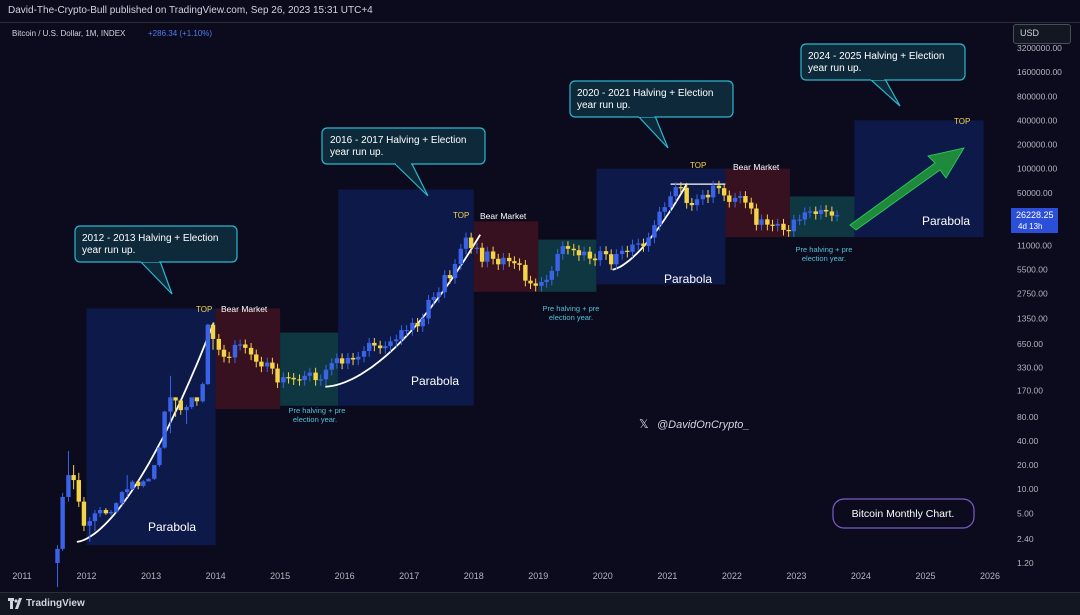 The height and width of the screenshot is (615, 1080). Describe the element at coordinates (703, 425) in the screenshot. I see `watermark-text: @DavidOnCrypto_` at that location.